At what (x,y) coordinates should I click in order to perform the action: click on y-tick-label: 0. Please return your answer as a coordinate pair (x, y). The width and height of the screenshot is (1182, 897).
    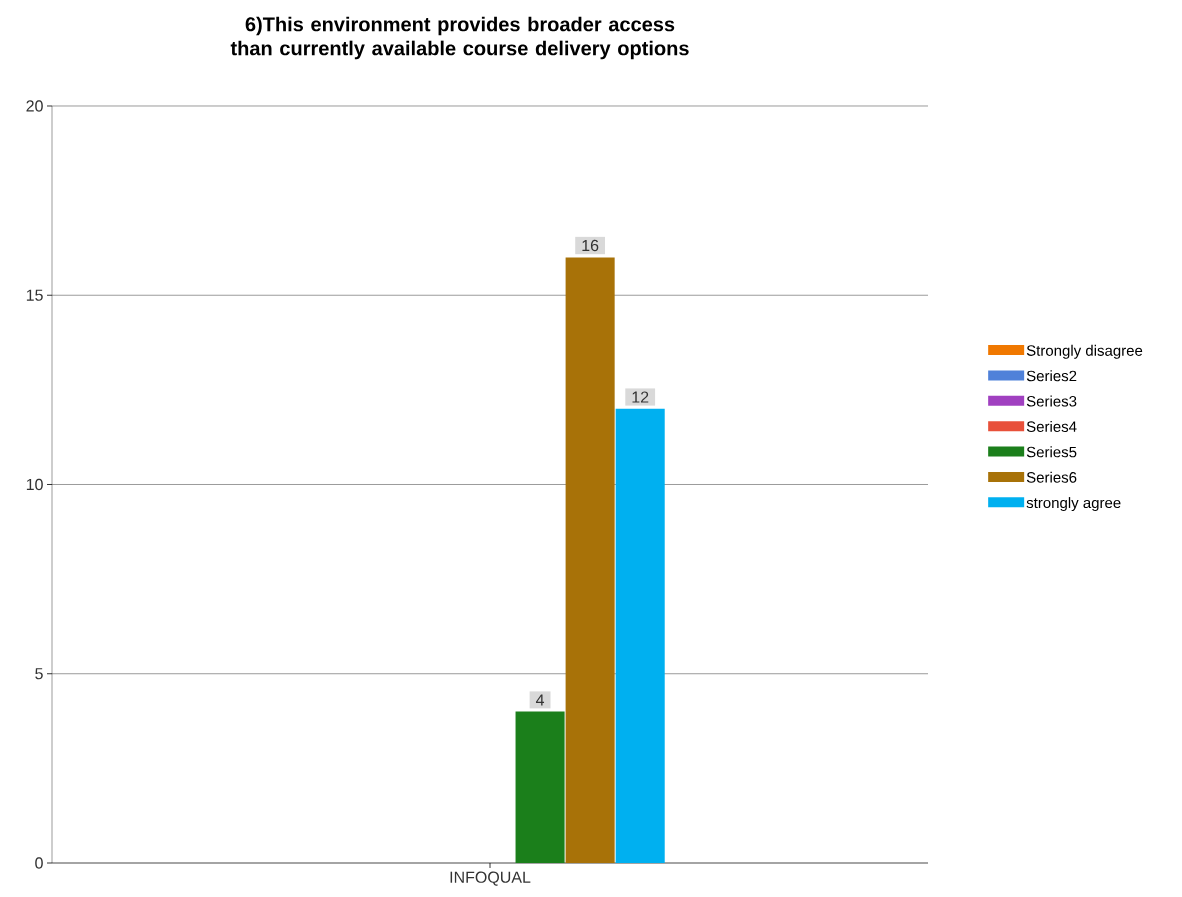
    Looking at the image, I should click on (39, 863).